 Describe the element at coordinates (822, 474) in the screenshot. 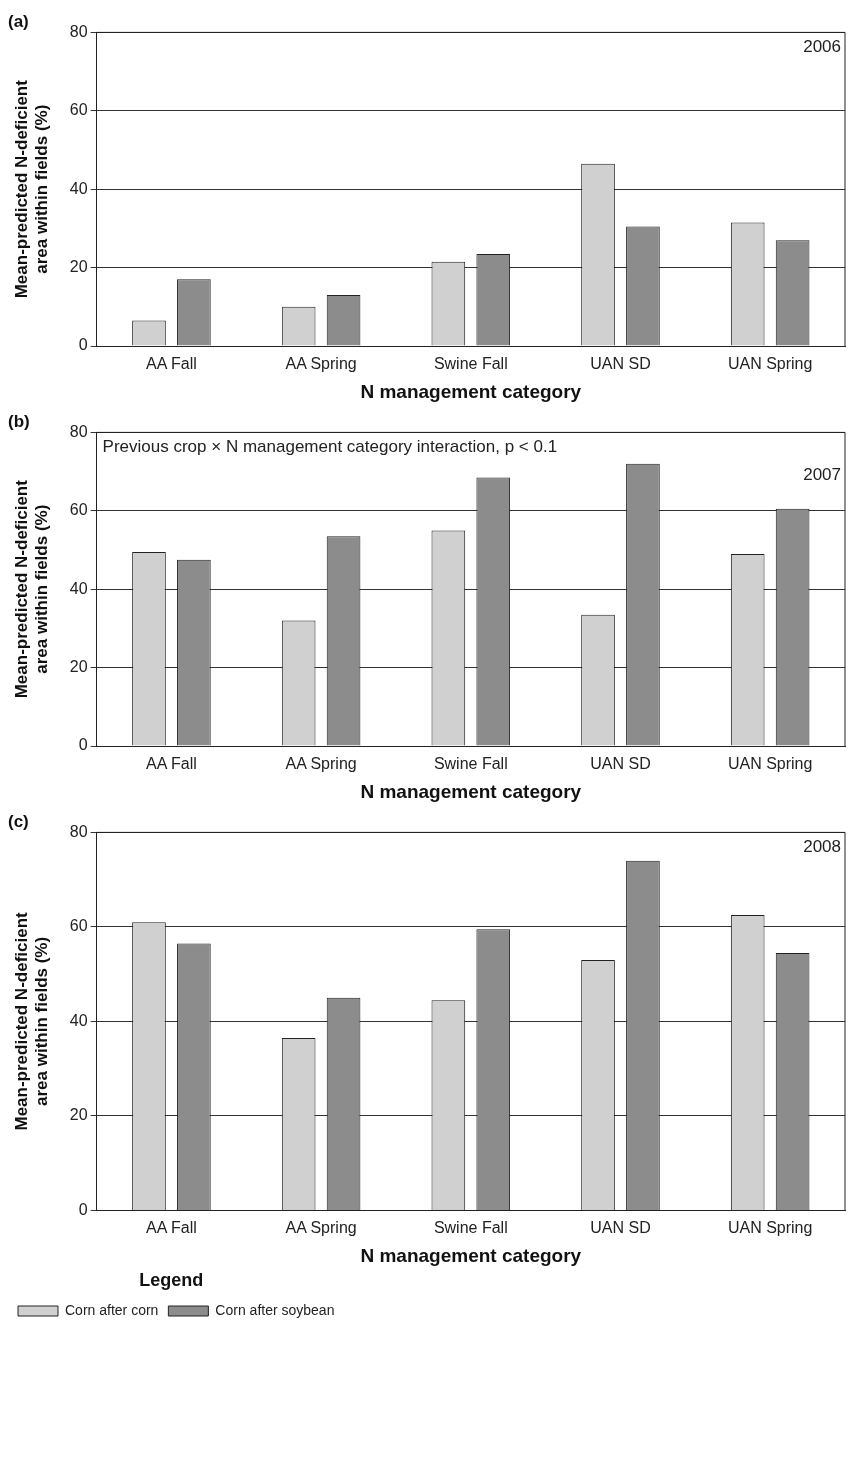

I see `annotation: 2007` at that location.